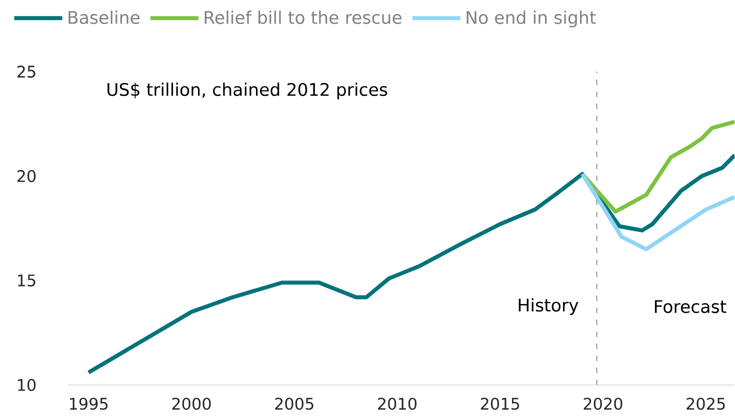  Describe the element at coordinates (548, 307) in the screenshot. I see `annotation: History` at that location.